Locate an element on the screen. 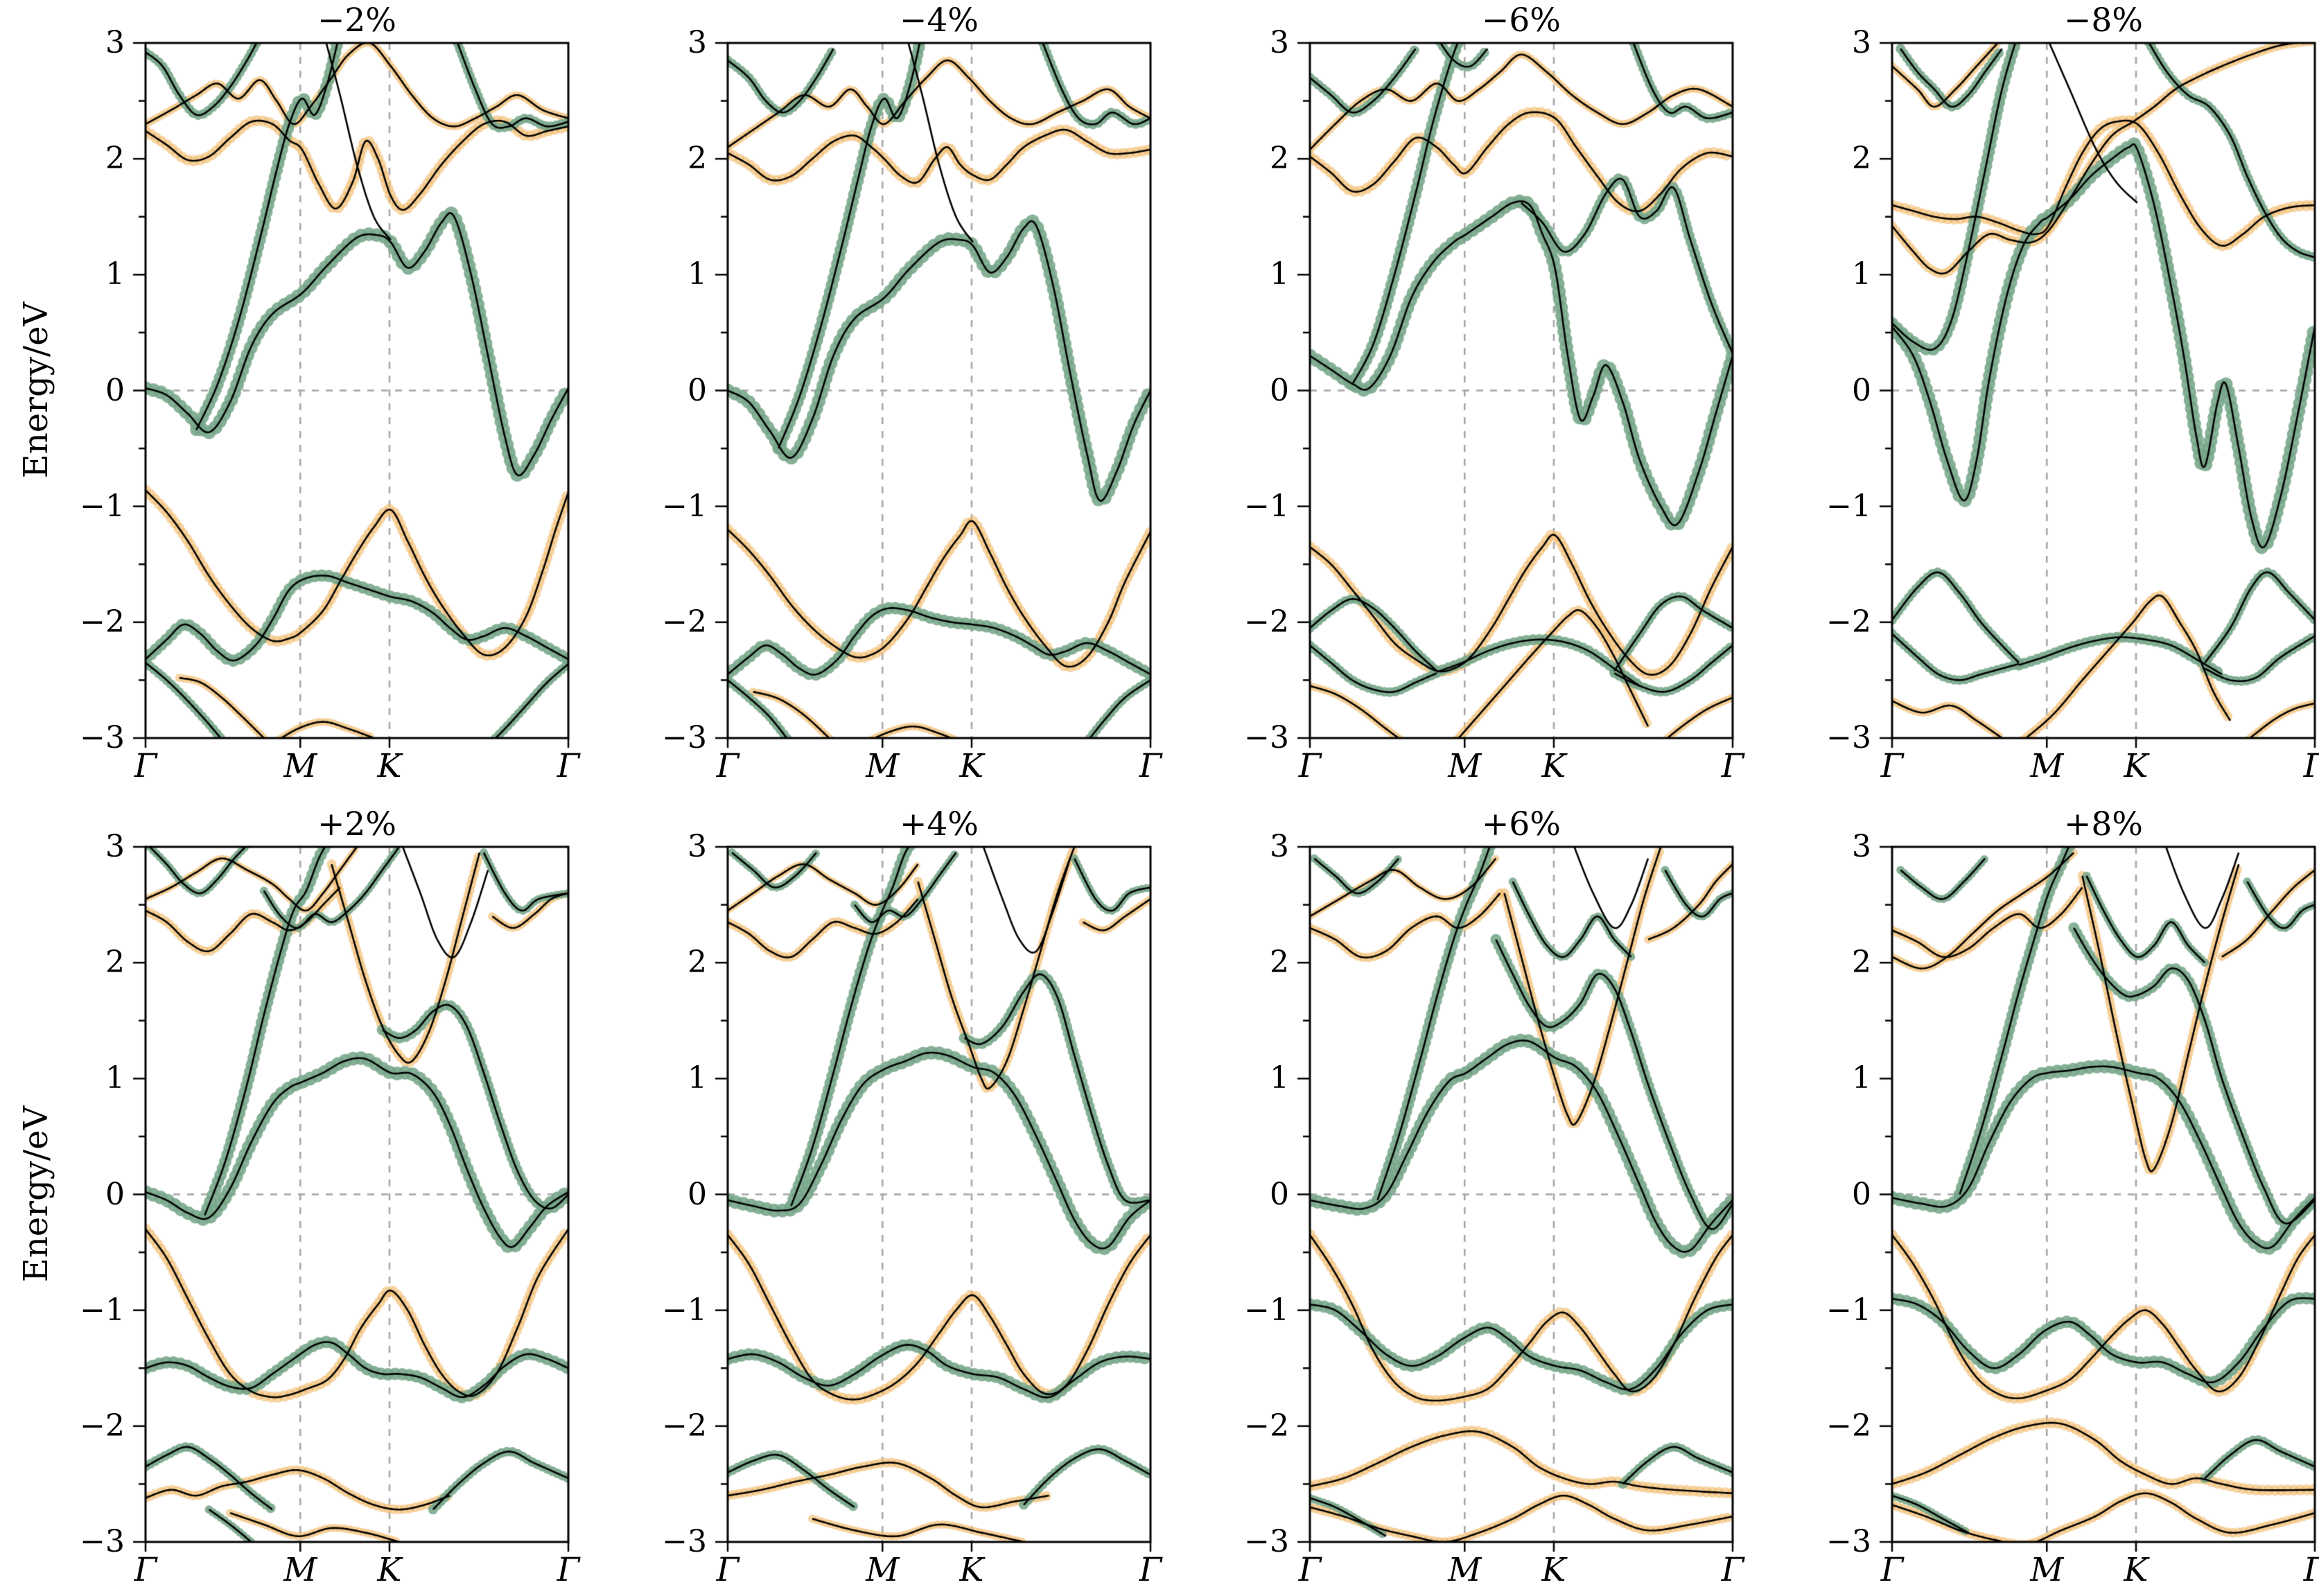  panel-plus-4pct: +4% 3 2 1 0 −1 −2 −3 Γ M K Γ is located at coordinates (912, 1197).